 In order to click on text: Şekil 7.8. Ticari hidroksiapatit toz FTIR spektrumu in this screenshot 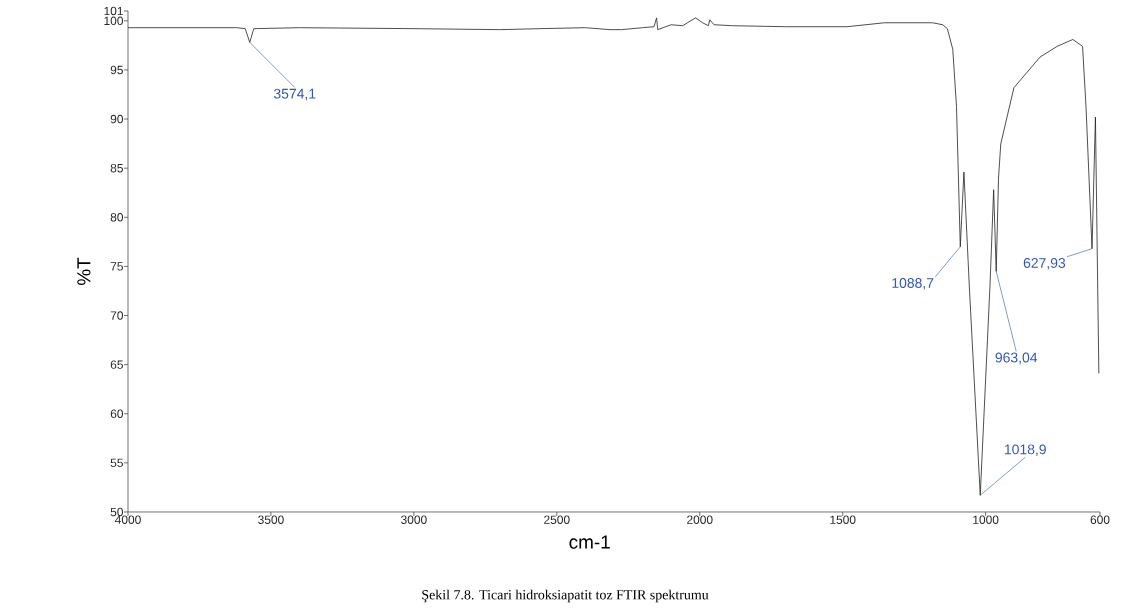, I will do `click(565, 596)`.